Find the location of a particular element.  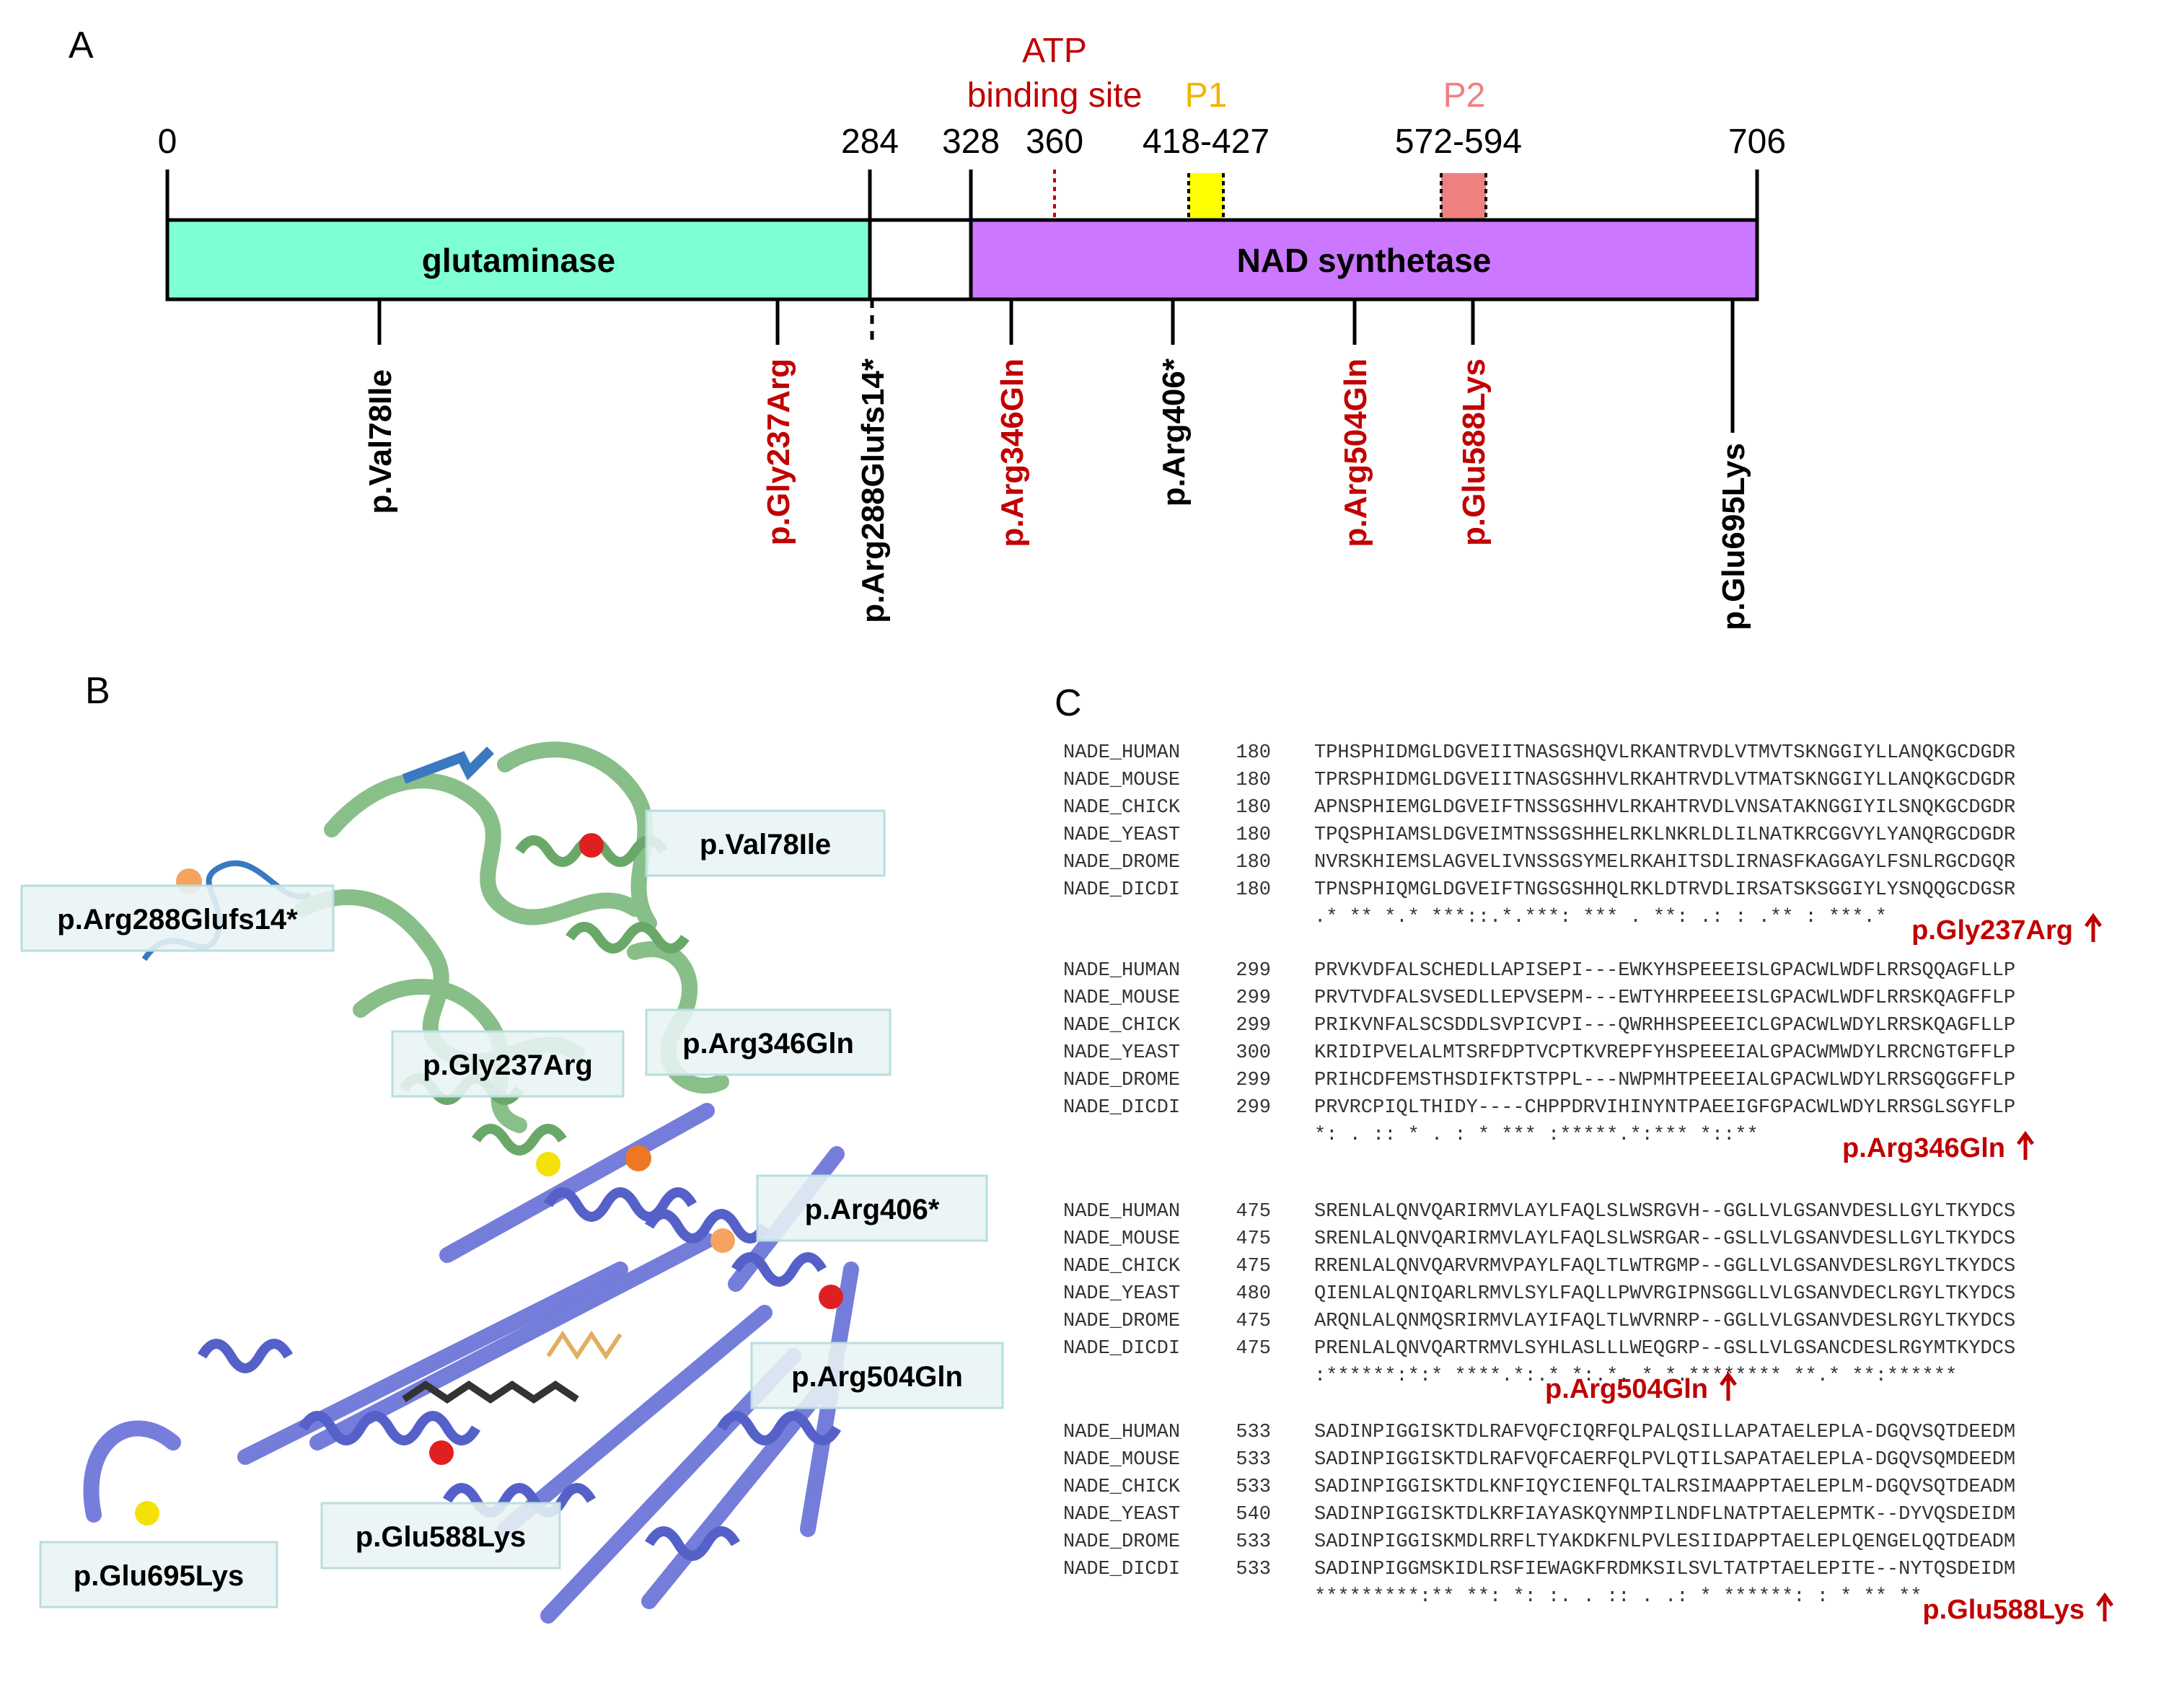

sphere-arg406 is located at coordinates (722, 1240).